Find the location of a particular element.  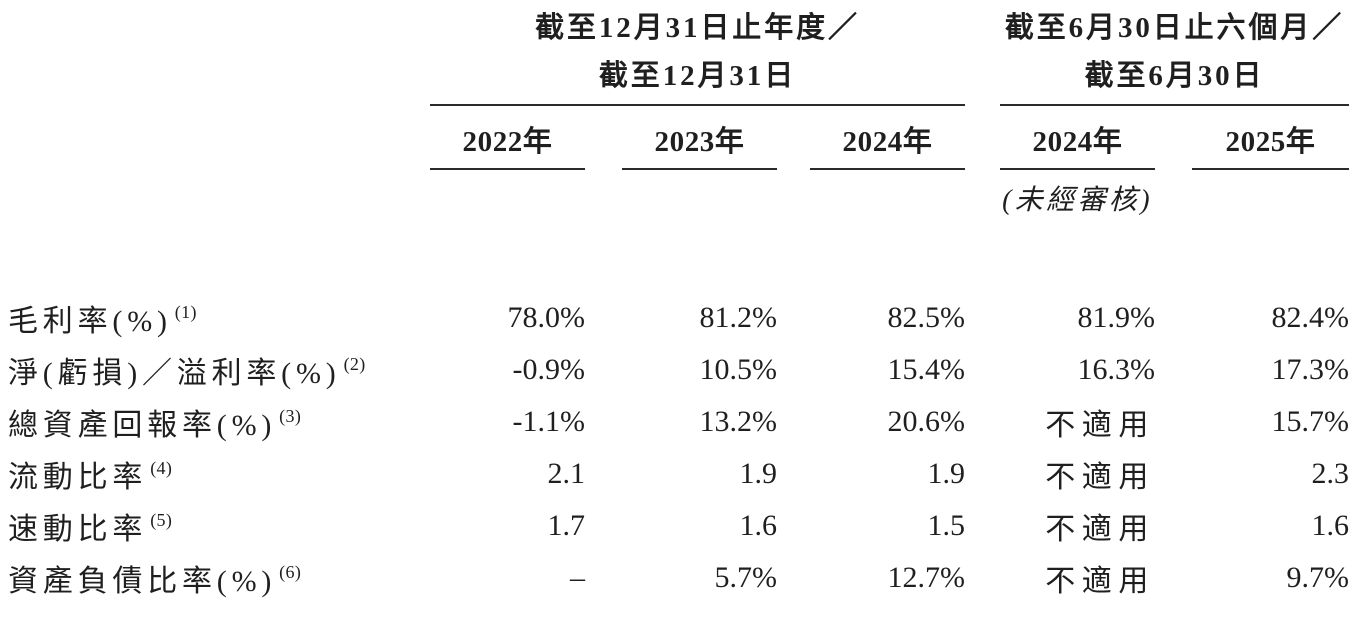

footnote-marker: (1) is located at coordinates (185, 312).